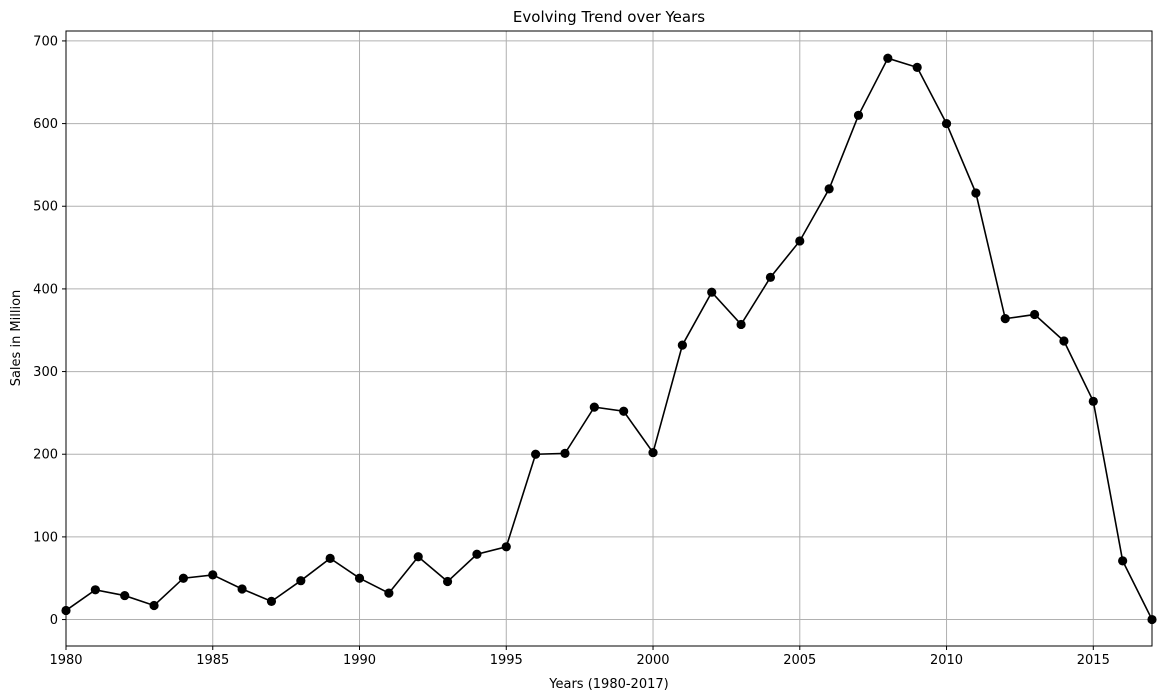  I want to click on y-tick-label: 500, so click(45, 207).